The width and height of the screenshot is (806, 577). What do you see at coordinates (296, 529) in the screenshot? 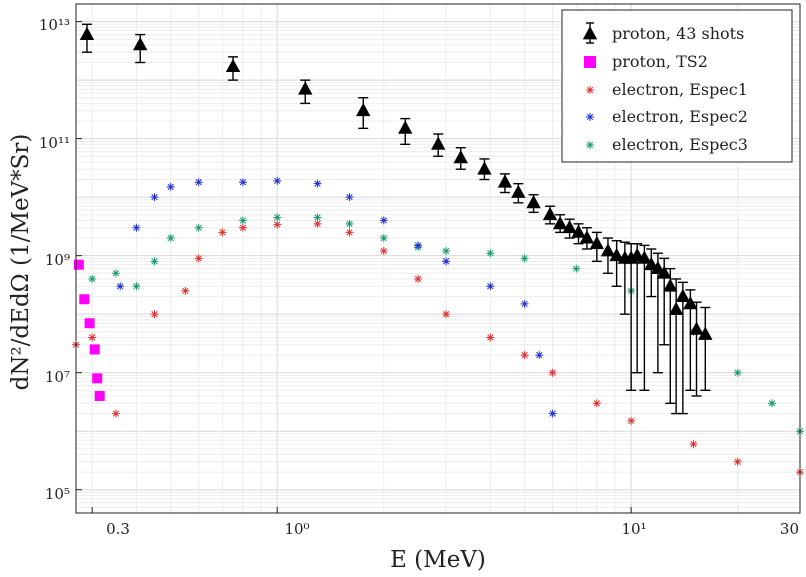
I see `x-tick-label: 10⁰` at bounding box center [296, 529].